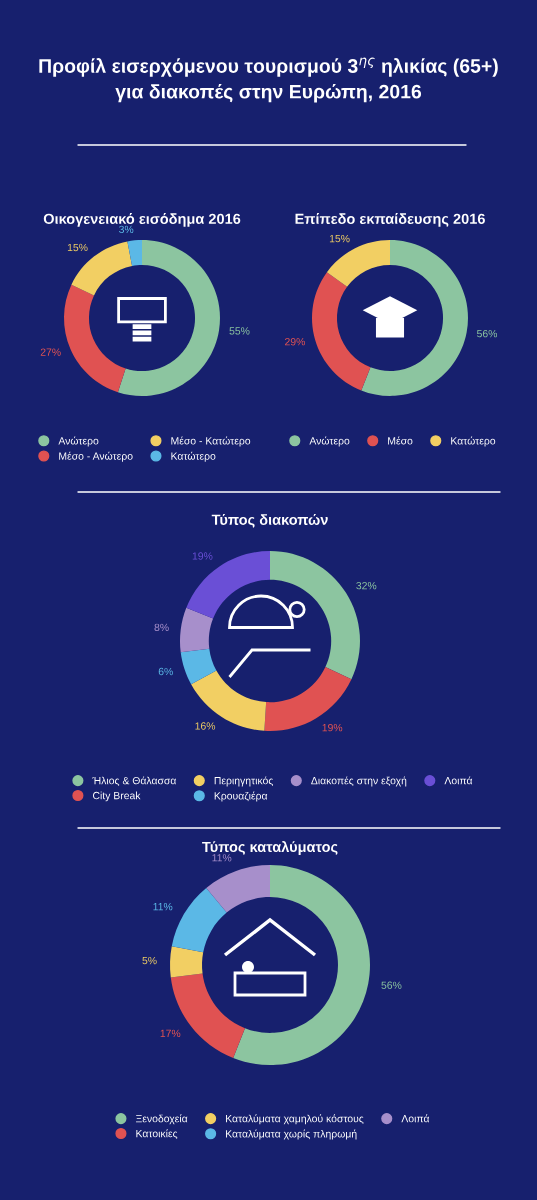  What do you see at coordinates (50, 352) in the screenshot?
I see `data-label: 27%` at bounding box center [50, 352].